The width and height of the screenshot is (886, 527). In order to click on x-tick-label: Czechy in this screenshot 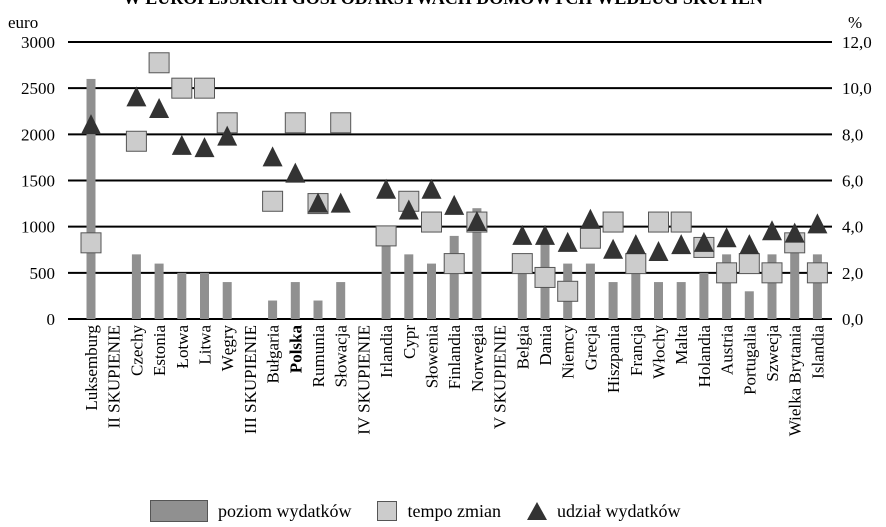, I will do `click(136, 350)`.